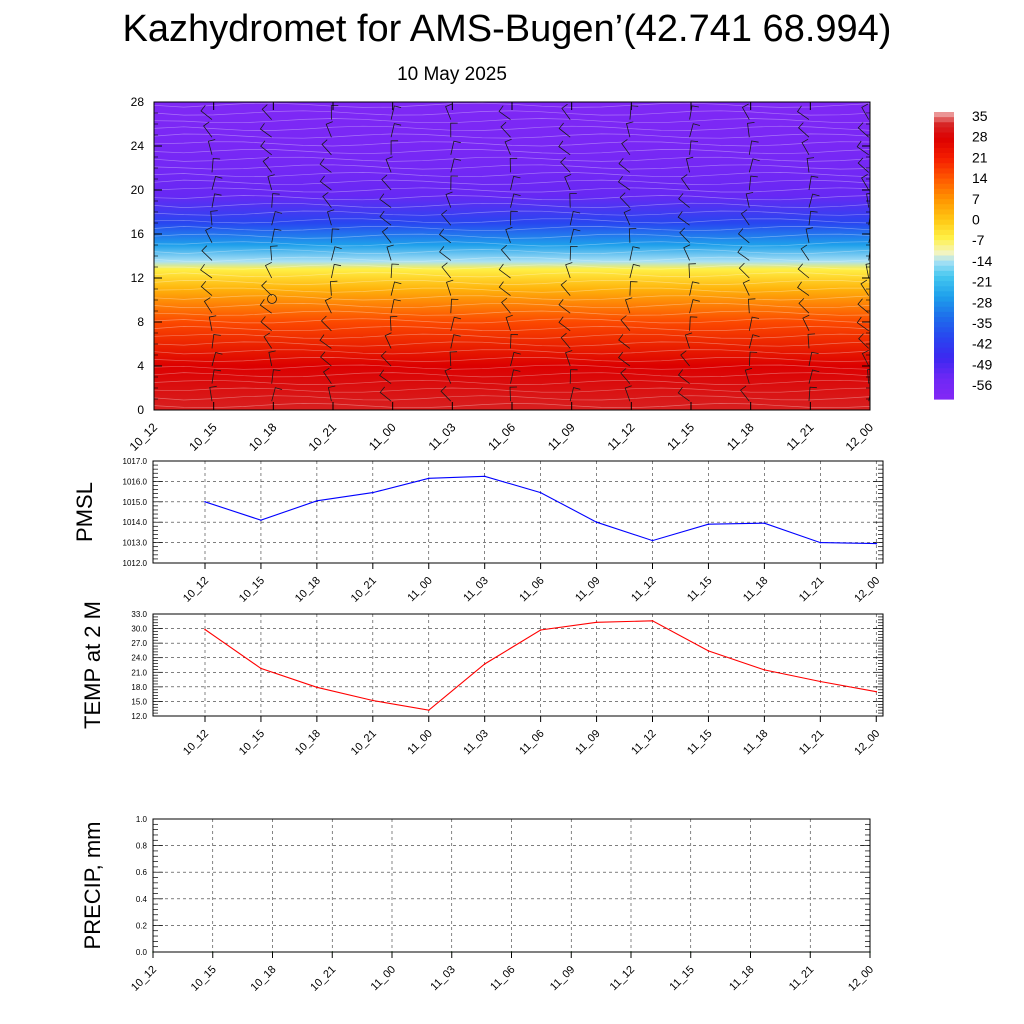  I want to click on xtick-label: 10_21, so click(364, 590).